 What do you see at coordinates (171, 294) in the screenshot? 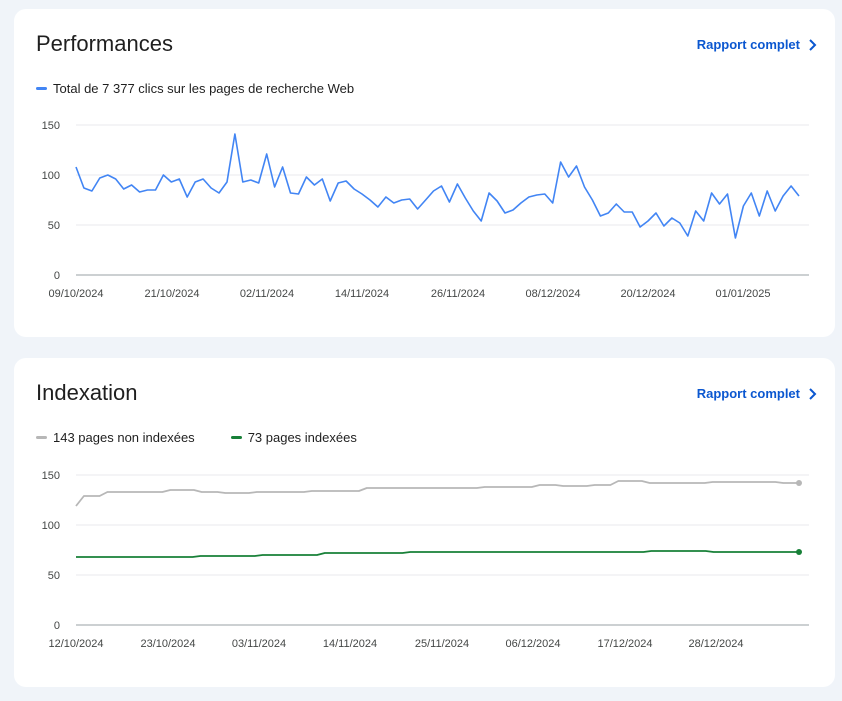
I see `x-tick-label: 21/10/2024` at bounding box center [171, 294].